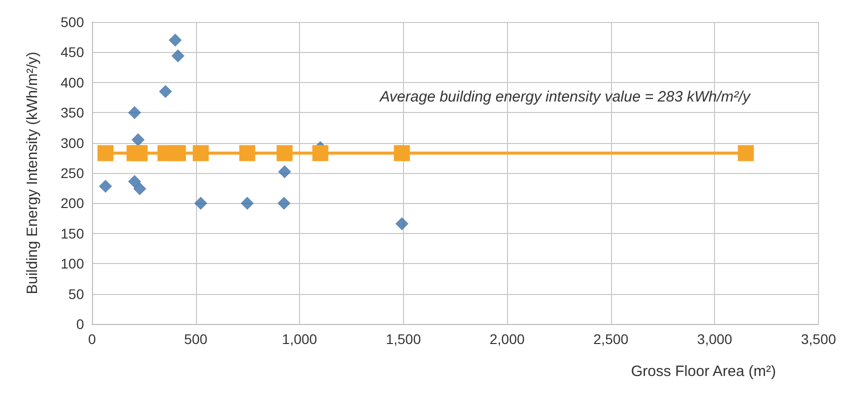 The height and width of the screenshot is (404, 847). I want to click on y-tick-label: 250, so click(72, 173).